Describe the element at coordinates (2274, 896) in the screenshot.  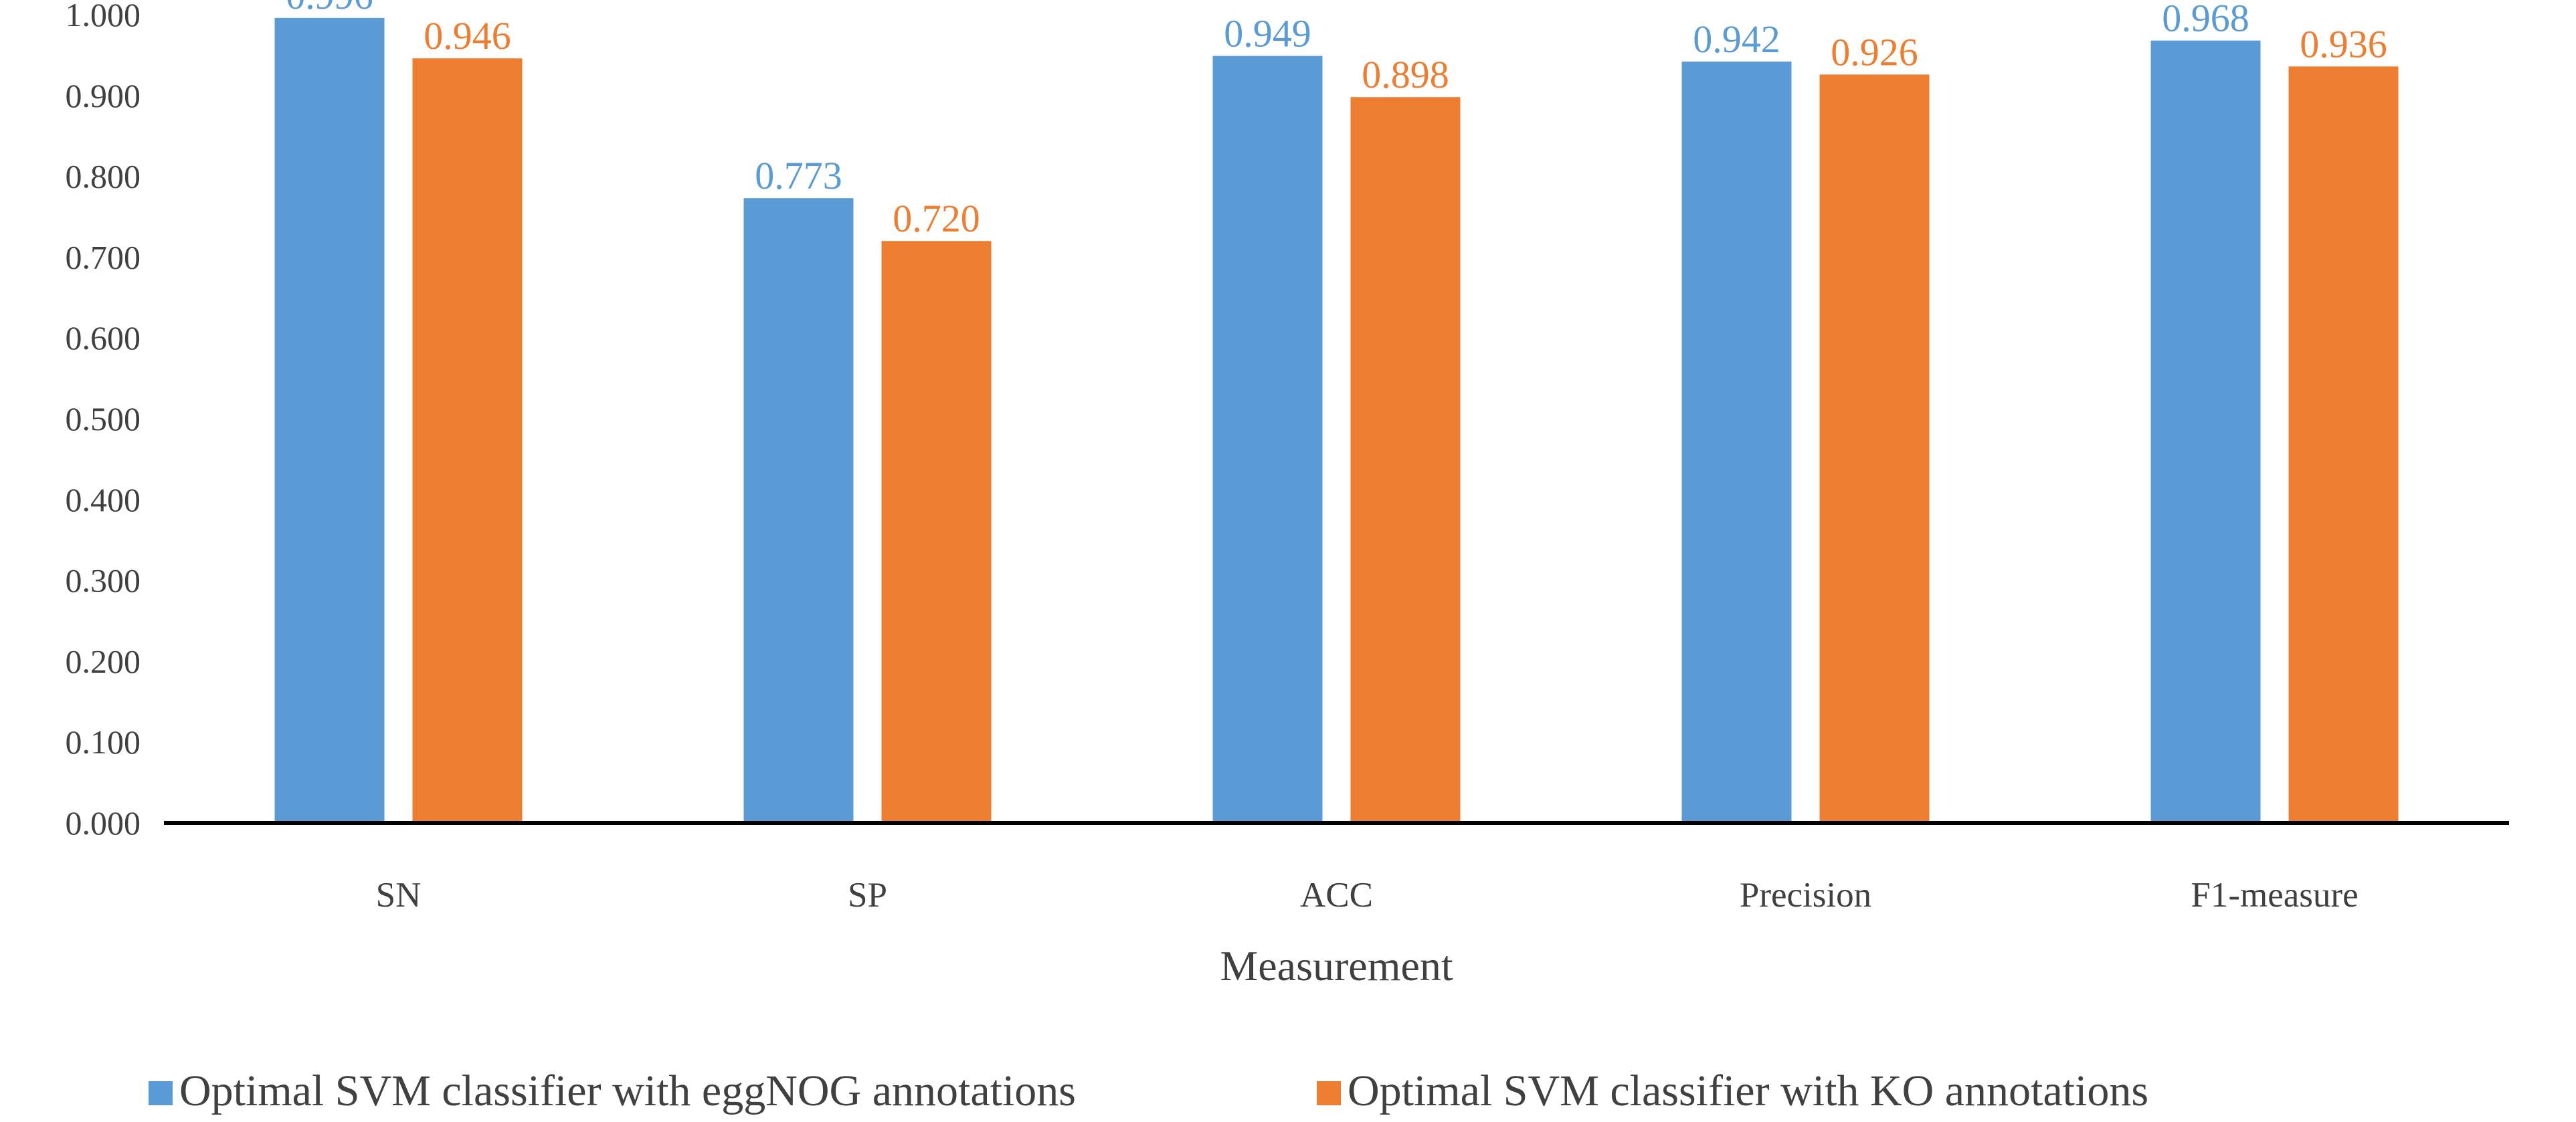
I see `x-tick-label: F1-measure` at that location.